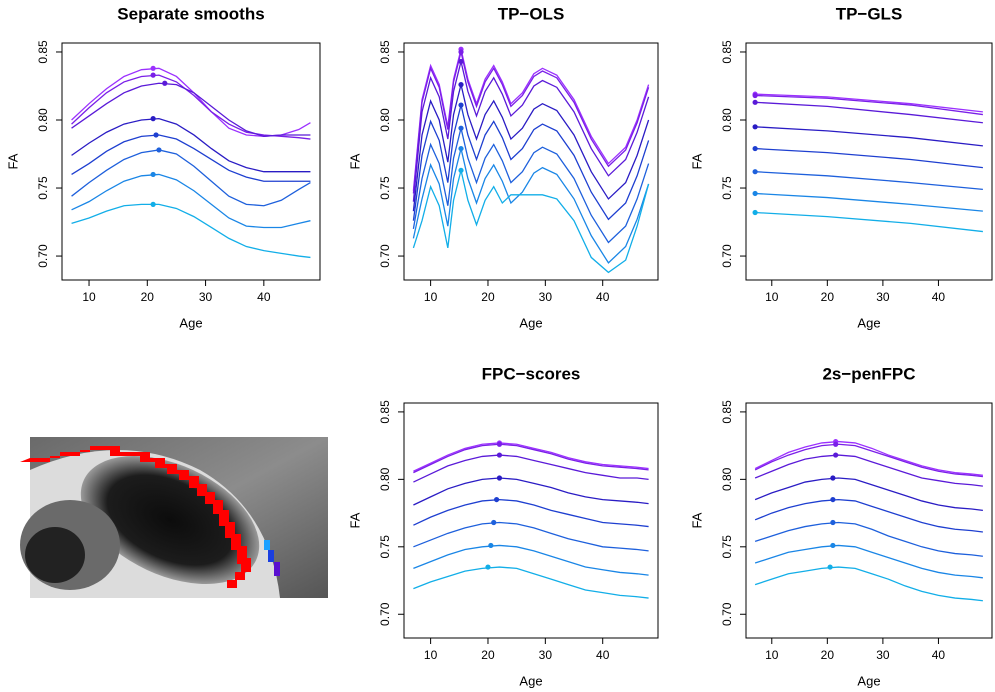 The height and width of the screenshot is (692, 995). Describe the element at coordinates (174, 517) in the screenshot. I see `brain-image` at that location.